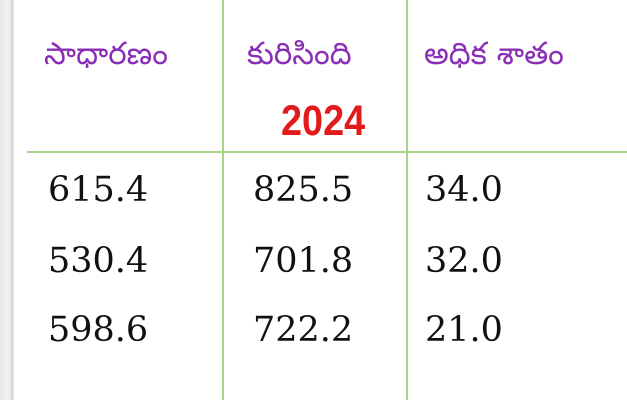 The width and height of the screenshot is (627, 400). I want to click on cell-received: 701.8, so click(303, 261).